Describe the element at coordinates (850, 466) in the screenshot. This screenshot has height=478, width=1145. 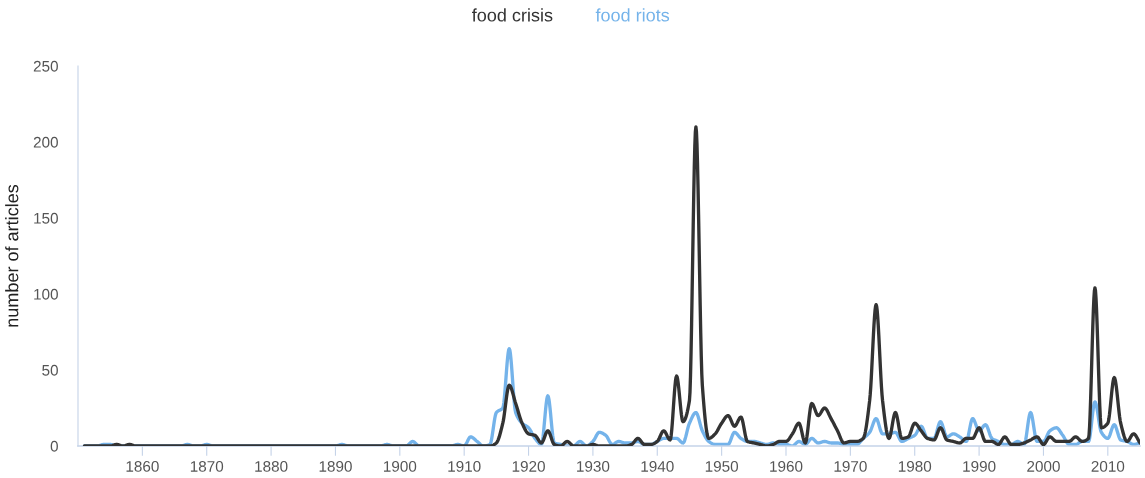
I see `x-tick-label: 1970` at that location.